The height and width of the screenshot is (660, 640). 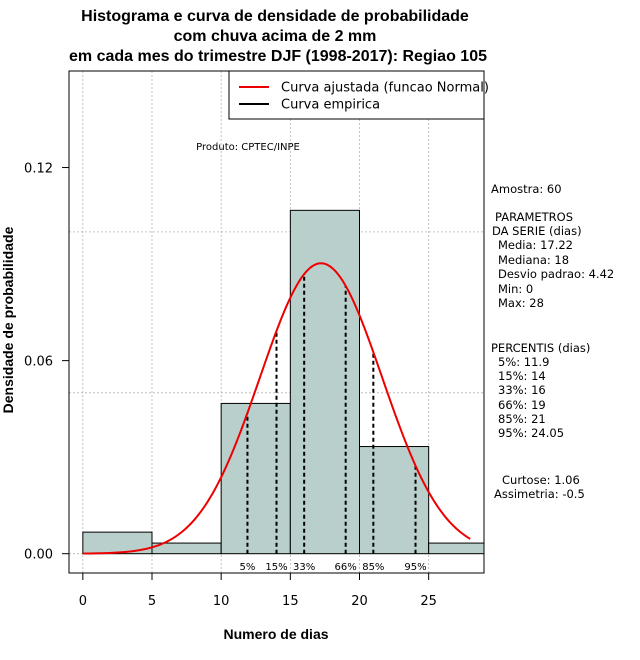 I want to click on x-axis-title: Numero de dias, so click(x=275, y=634).